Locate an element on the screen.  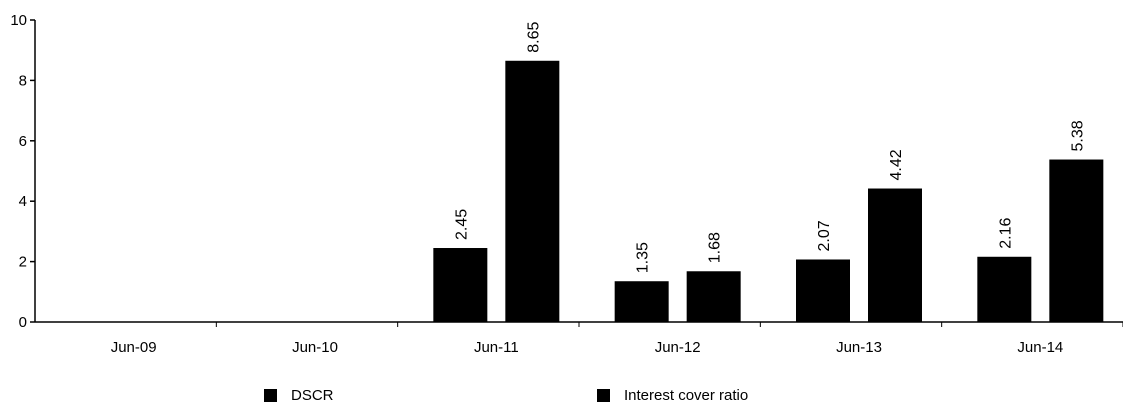
data-label: 2.45 is located at coordinates (461, 224).